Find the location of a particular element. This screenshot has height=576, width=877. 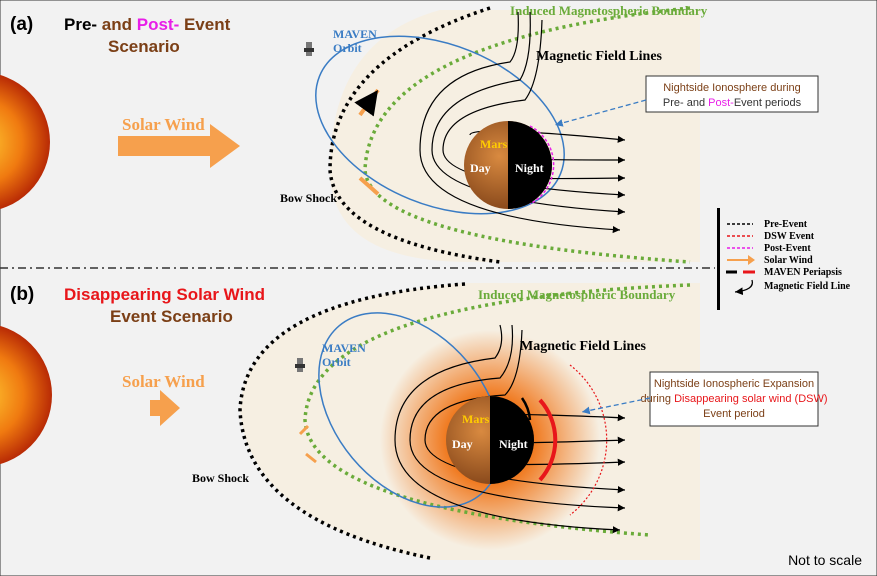

panel-a-title-line2: Scenario is located at coordinates (144, 46).